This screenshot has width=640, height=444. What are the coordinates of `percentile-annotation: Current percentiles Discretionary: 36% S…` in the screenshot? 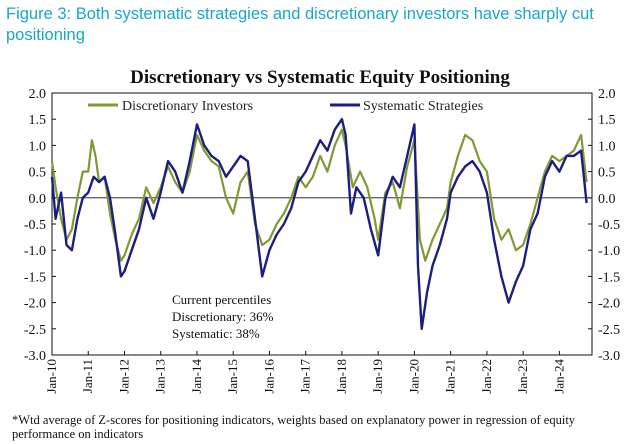 It's located at (223, 316).